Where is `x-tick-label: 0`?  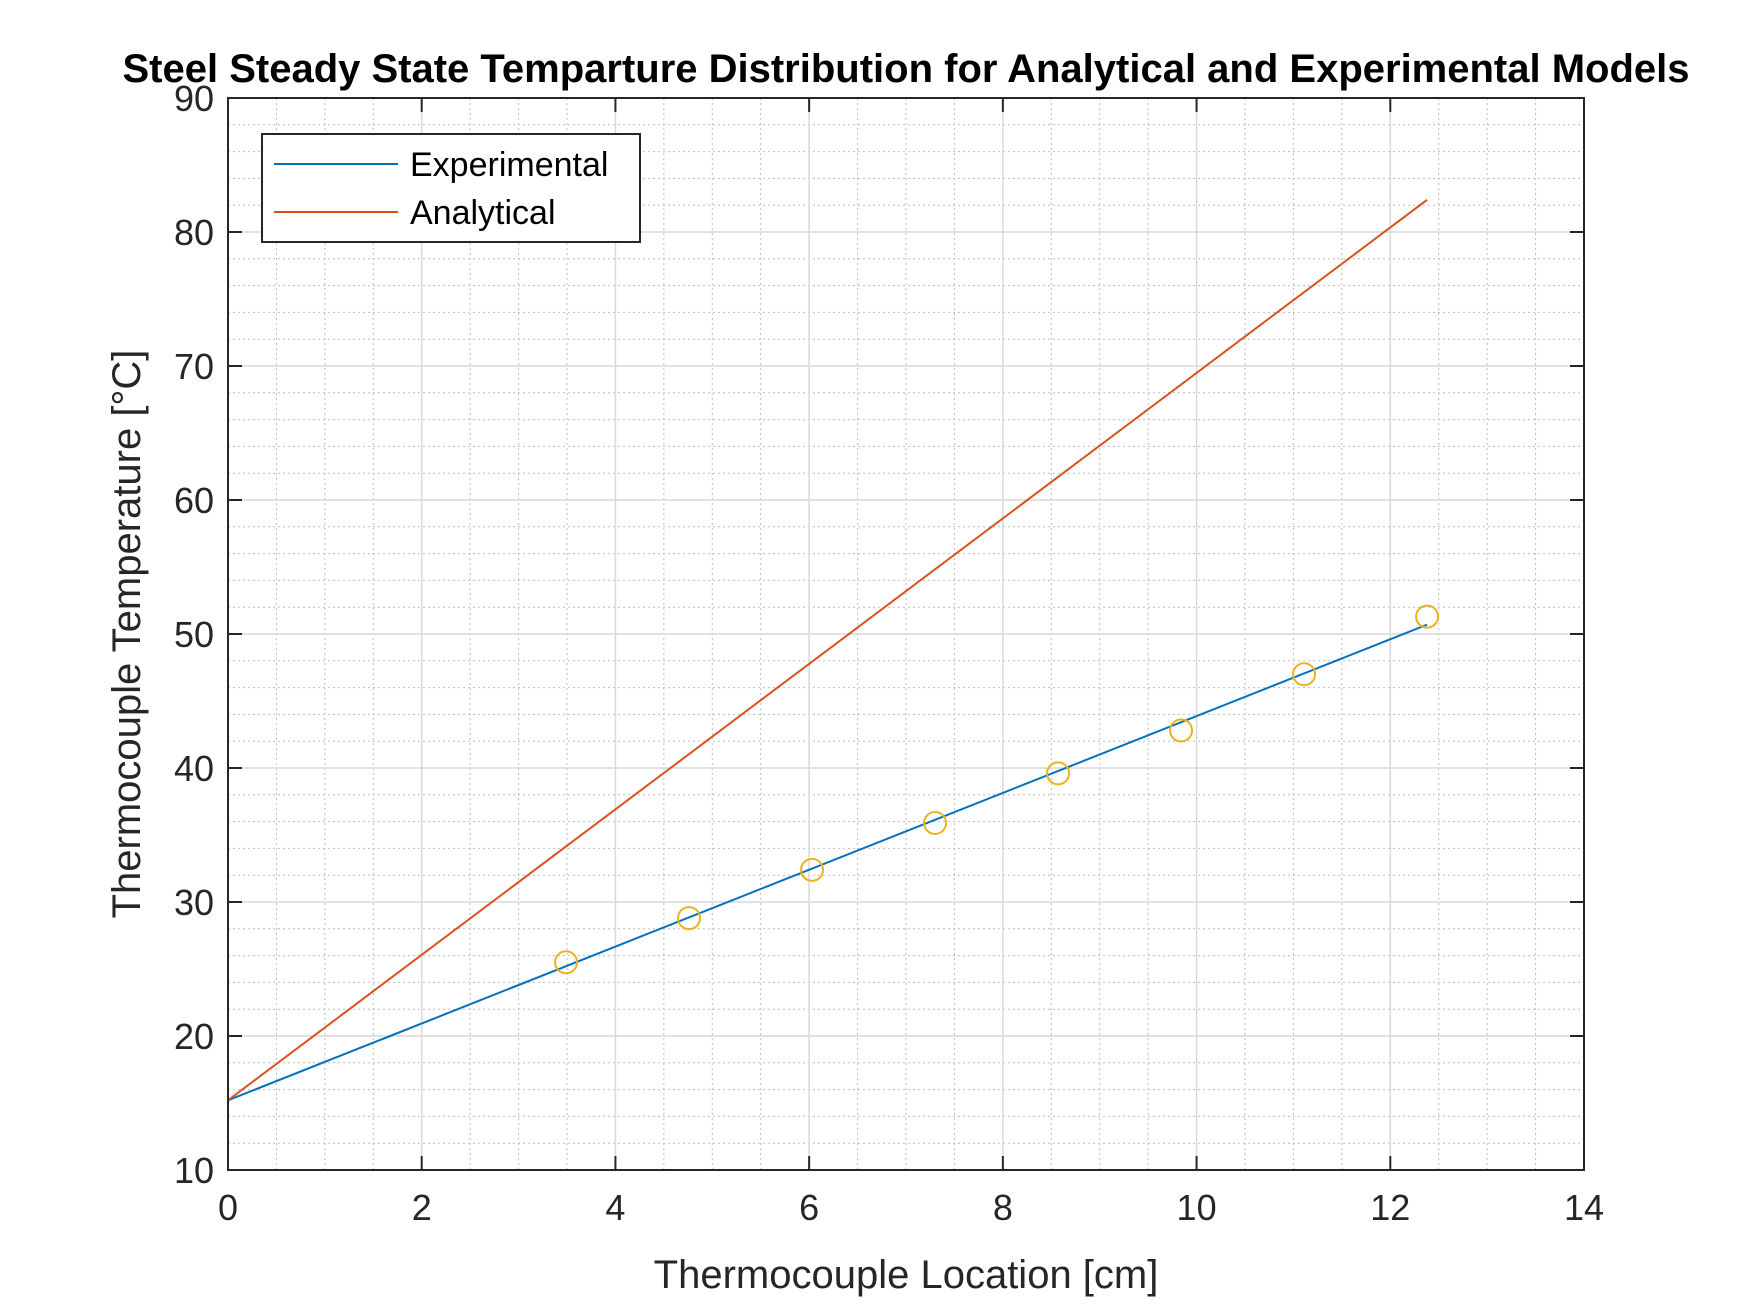 x-tick-label: 0 is located at coordinates (228, 1207).